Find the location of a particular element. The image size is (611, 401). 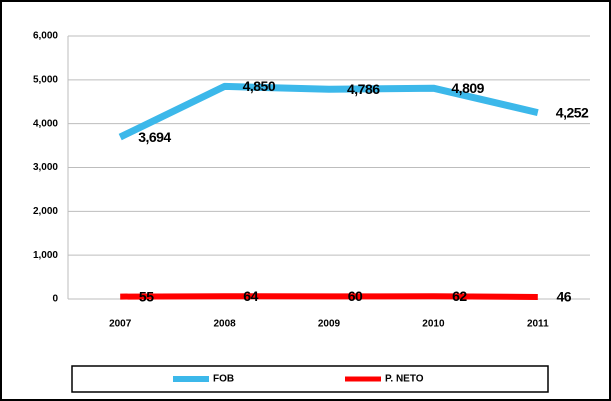

legend-label: FOB is located at coordinates (223, 379).